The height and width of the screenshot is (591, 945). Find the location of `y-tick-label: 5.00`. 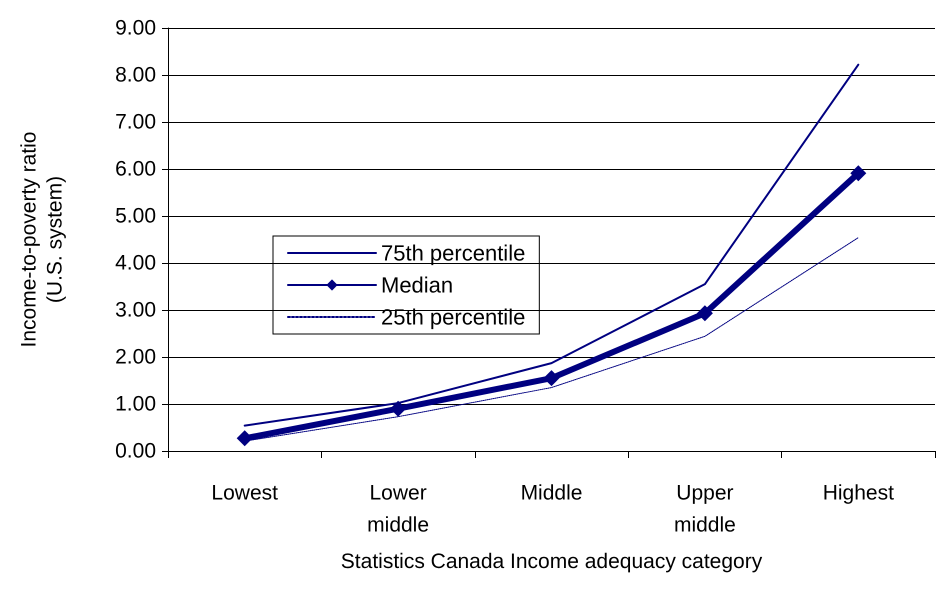

y-tick-label: 5.00 is located at coordinates (135, 216).